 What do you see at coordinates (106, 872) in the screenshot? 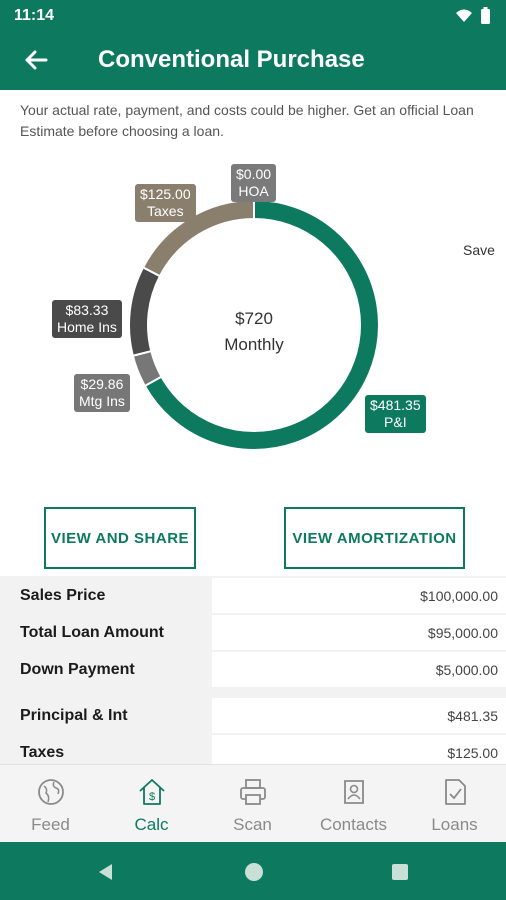
I see `back-triangle-icon` at bounding box center [106, 872].